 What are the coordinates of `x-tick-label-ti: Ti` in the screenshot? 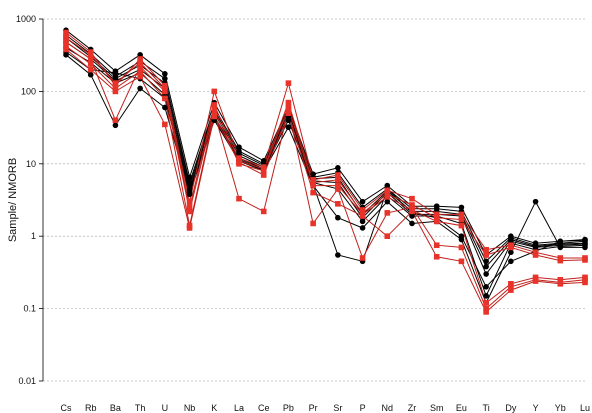 It's located at (486, 408).